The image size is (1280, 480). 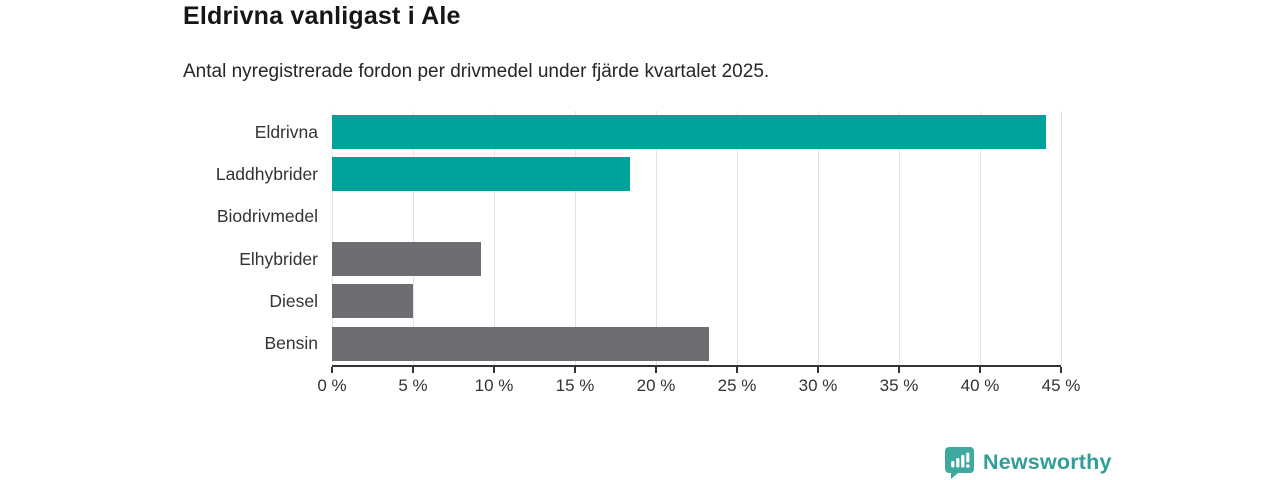 What do you see at coordinates (267, 216) in the screenshot?
I see `category-label-biodrivmedel: Biodrivmedel` at bounding box center [267, 216].